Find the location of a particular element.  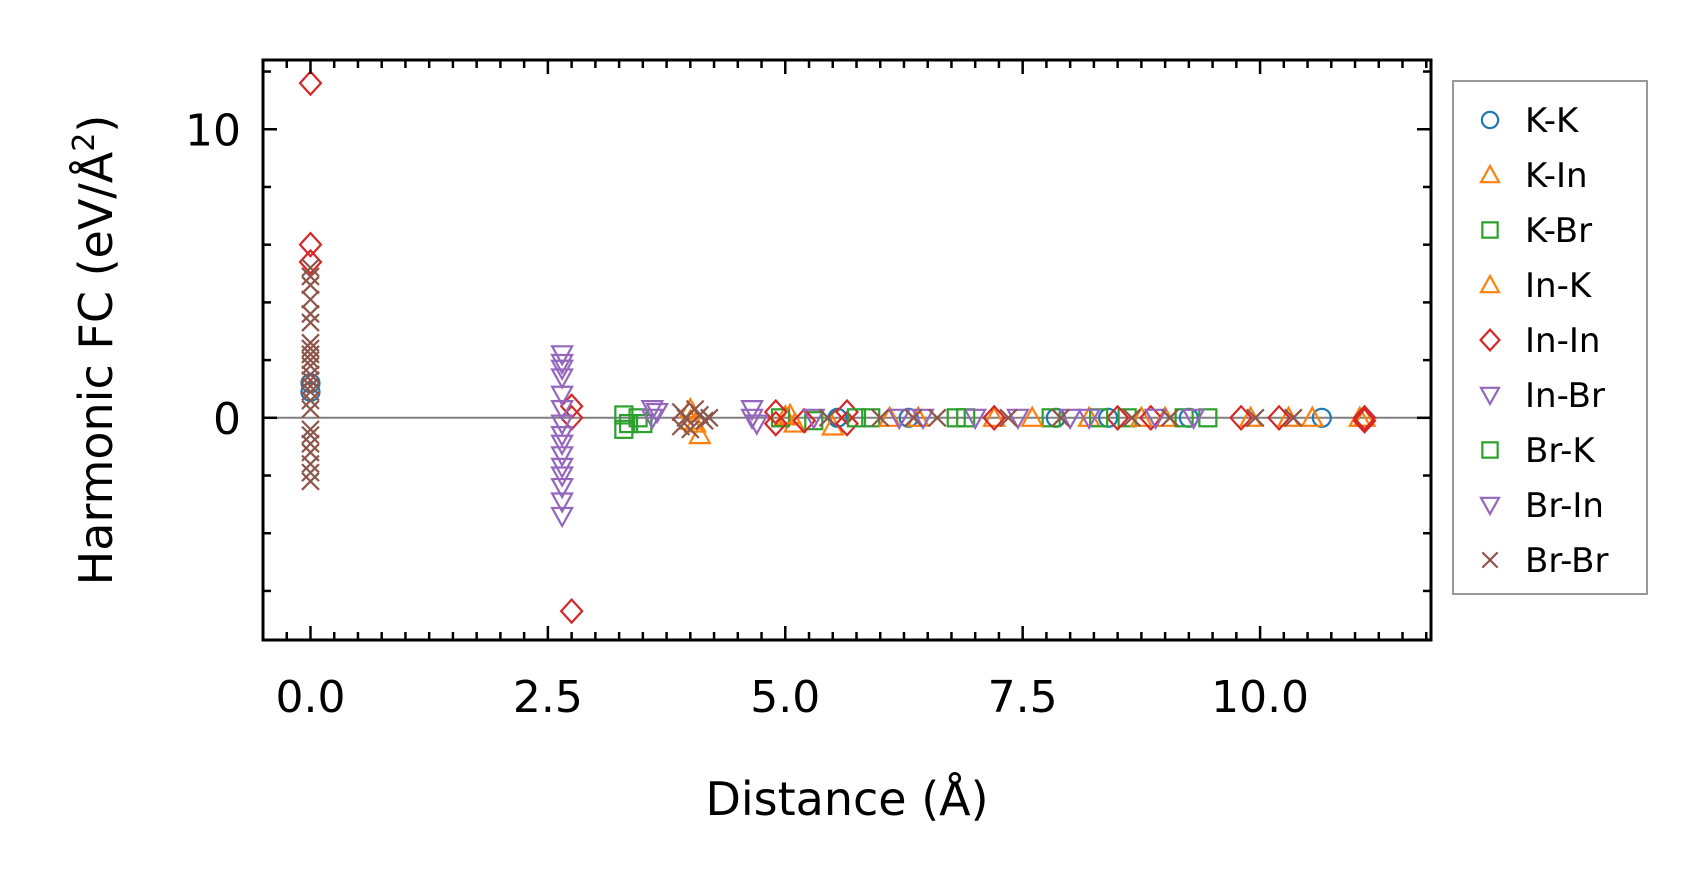

legend-label: Br-Br is located at coordinates (1567, 561).